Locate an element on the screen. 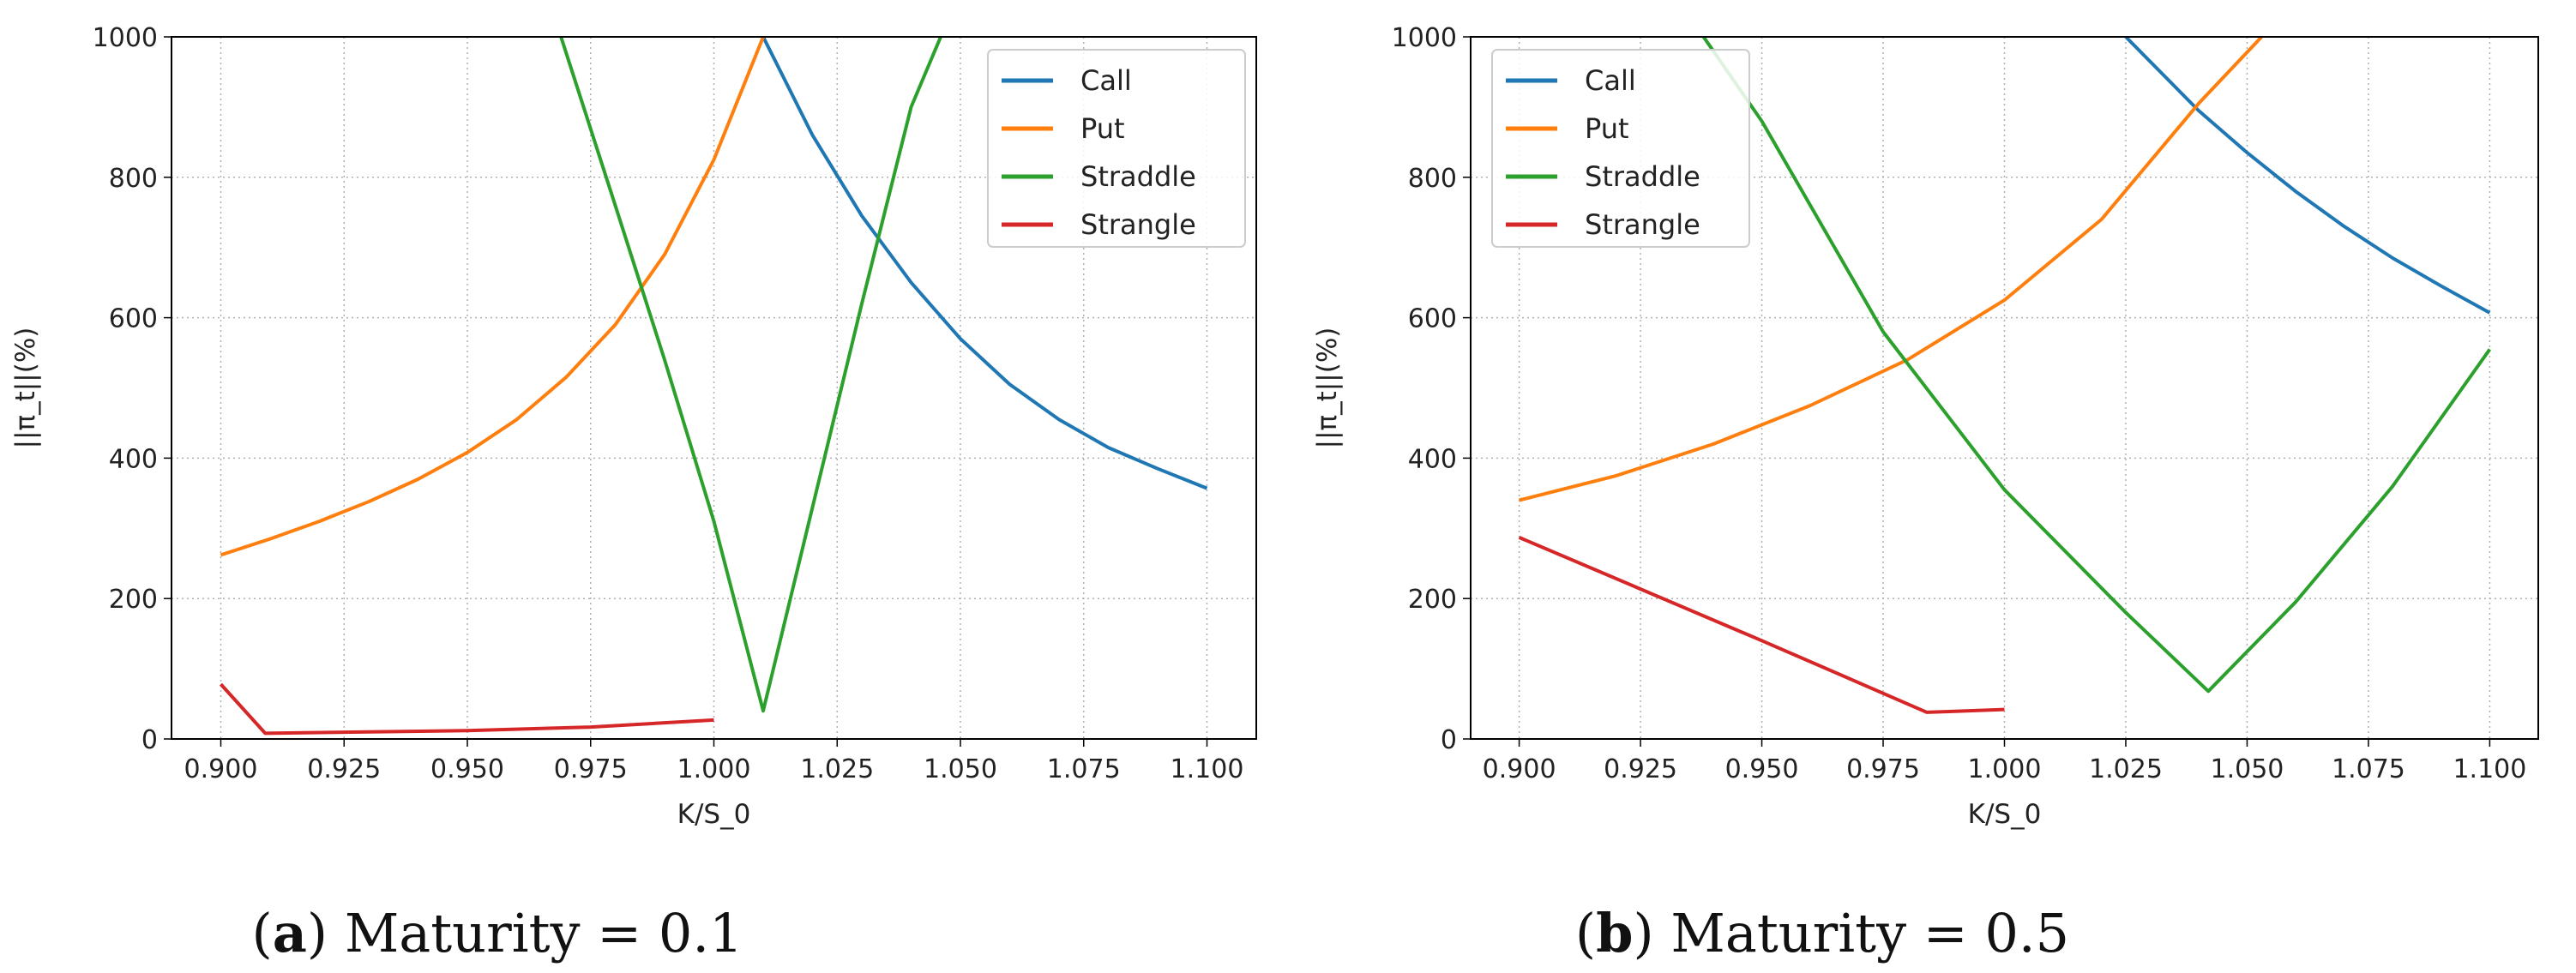 This screenshot has height=973, width=2576. caption-b-text: Maturity = 0.5 is located at coordinates (1870, 933).